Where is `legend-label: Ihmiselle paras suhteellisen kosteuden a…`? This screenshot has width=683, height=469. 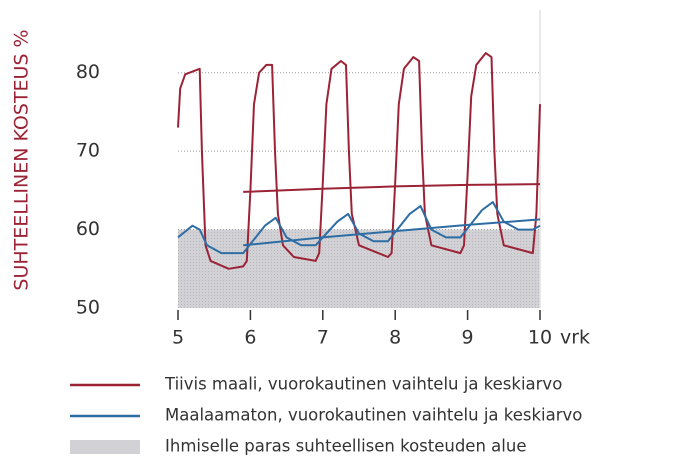 legend-label: Ihmiselle paras suhteellisen kosteuden a… is located at coordinates (345, 446).